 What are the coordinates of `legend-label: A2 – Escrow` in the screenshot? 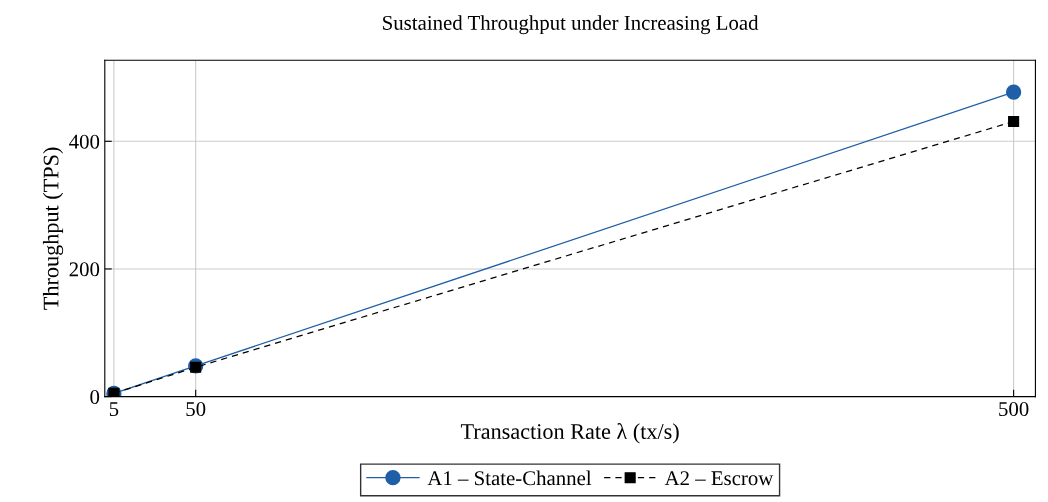 It's located at (719, 478).